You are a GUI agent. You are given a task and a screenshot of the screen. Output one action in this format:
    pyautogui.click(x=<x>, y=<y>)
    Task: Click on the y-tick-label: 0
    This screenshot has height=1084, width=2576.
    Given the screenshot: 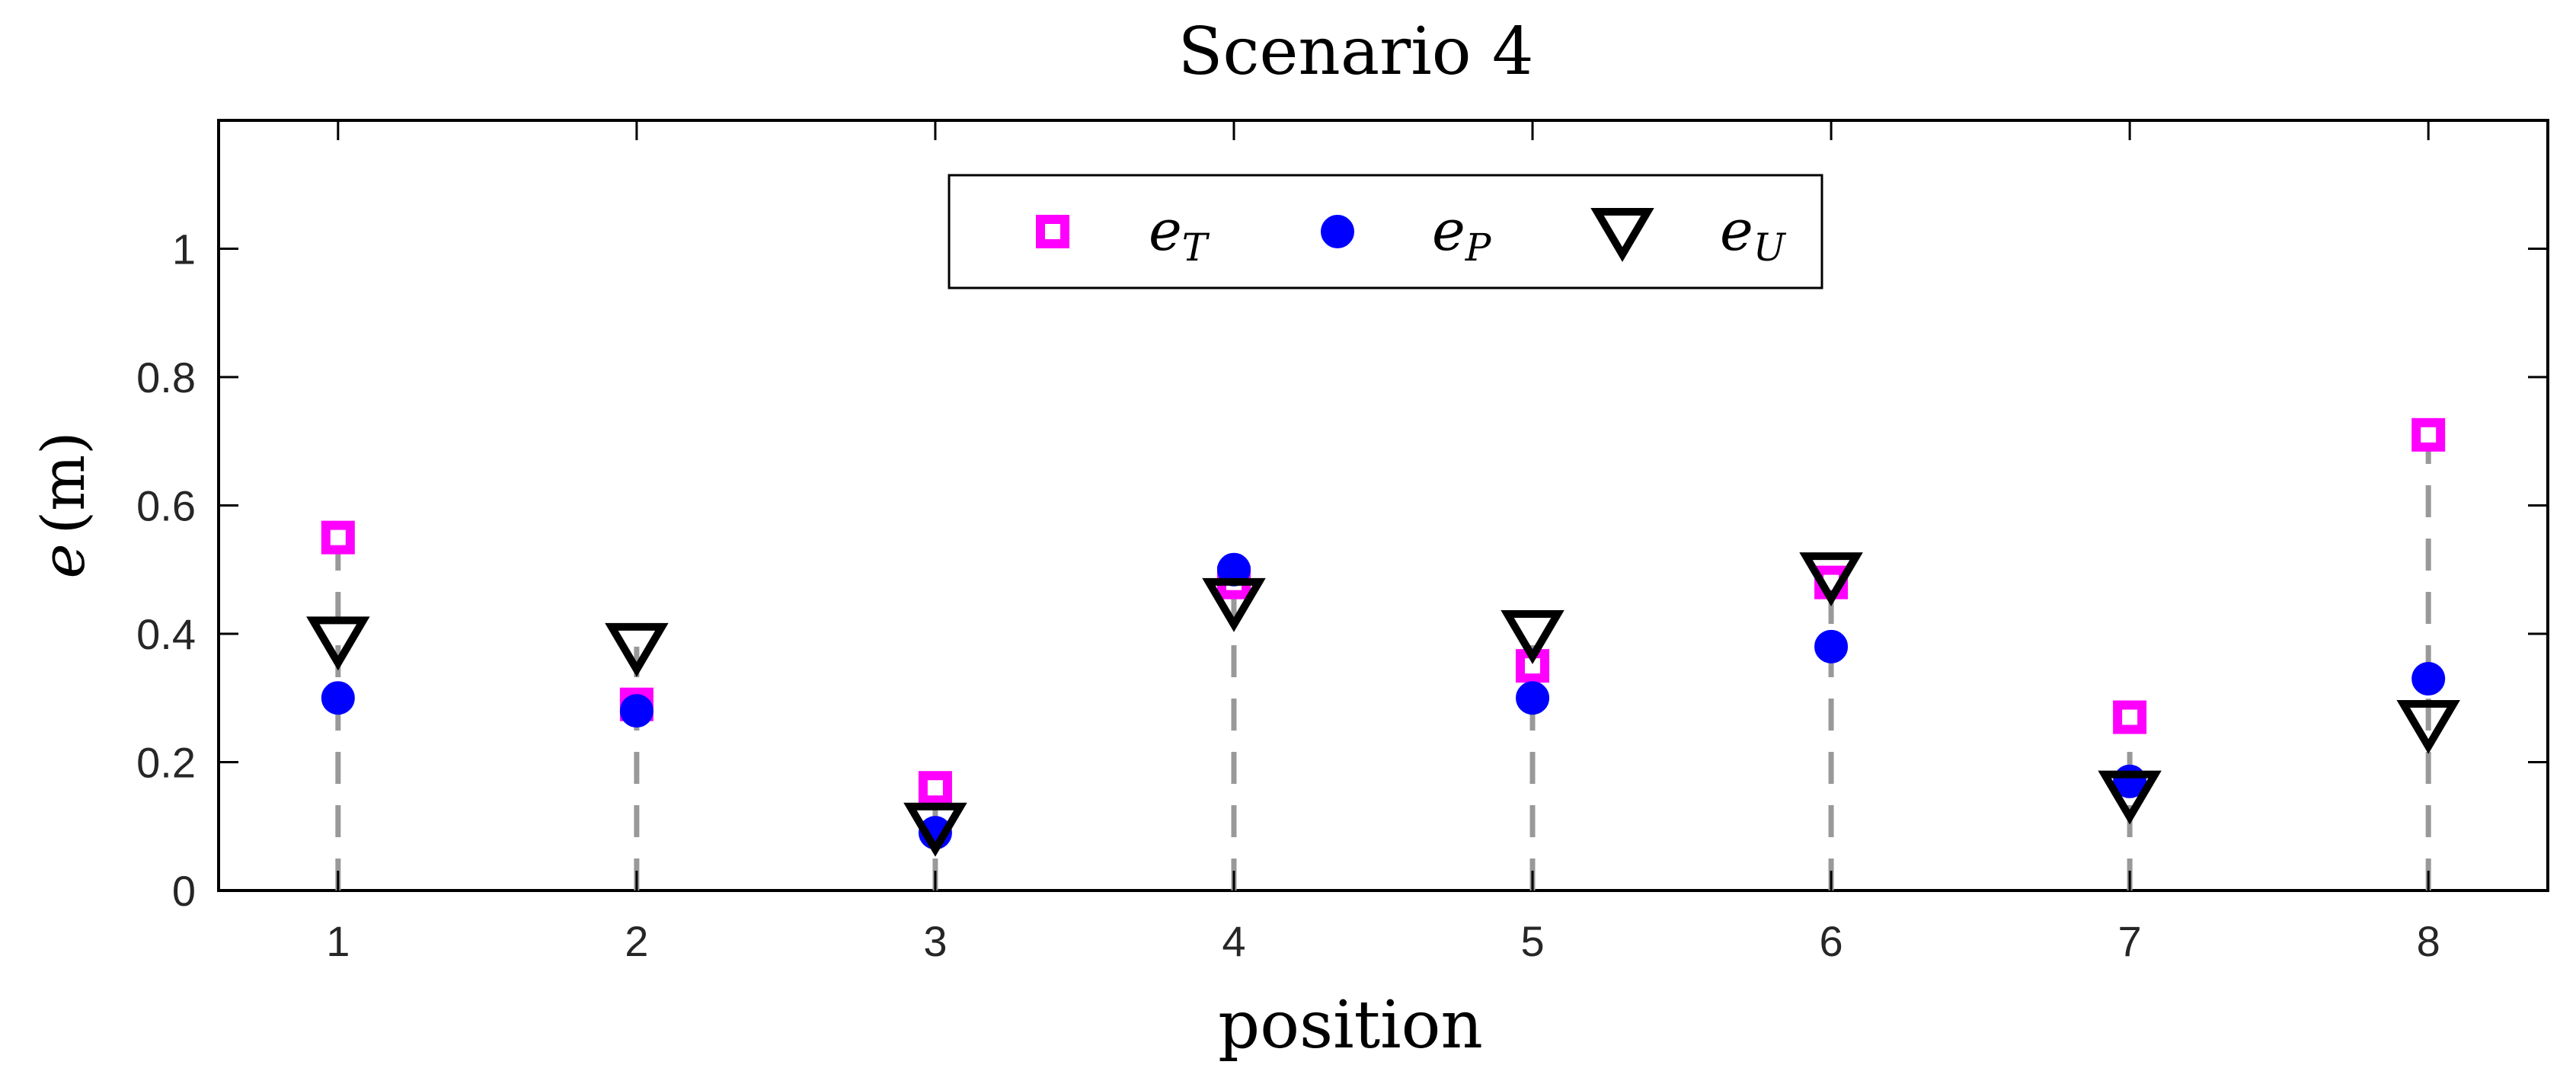 What is the action you would take?
    pyautogui.click(x=184, y=891)
    